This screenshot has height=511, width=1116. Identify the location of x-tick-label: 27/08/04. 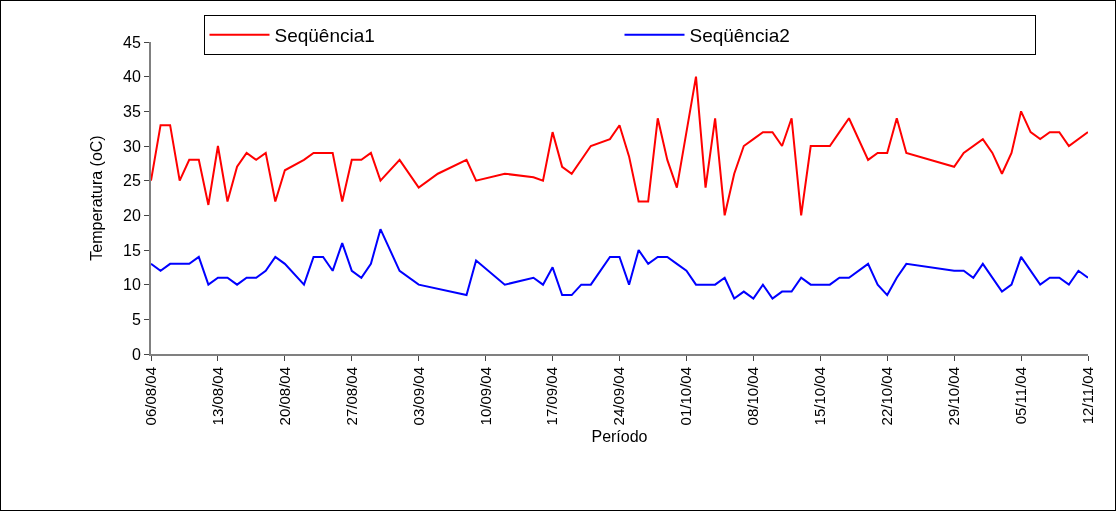
(351, 396).